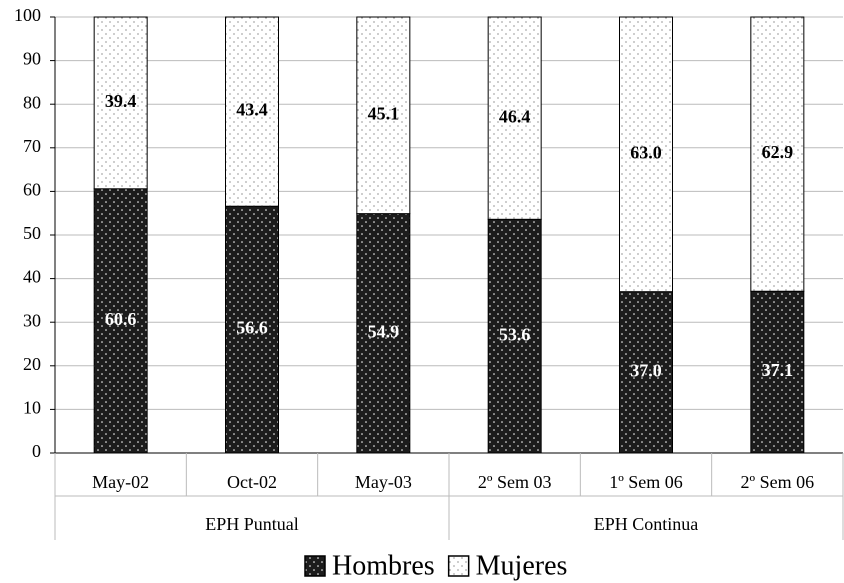 The width and height of the screenshot is (844, 583). What do you see at coordinates (515, 482) in the screenshot?
I see `x-tick-label: 2º Sem 03` at bounding box center [515, 482].